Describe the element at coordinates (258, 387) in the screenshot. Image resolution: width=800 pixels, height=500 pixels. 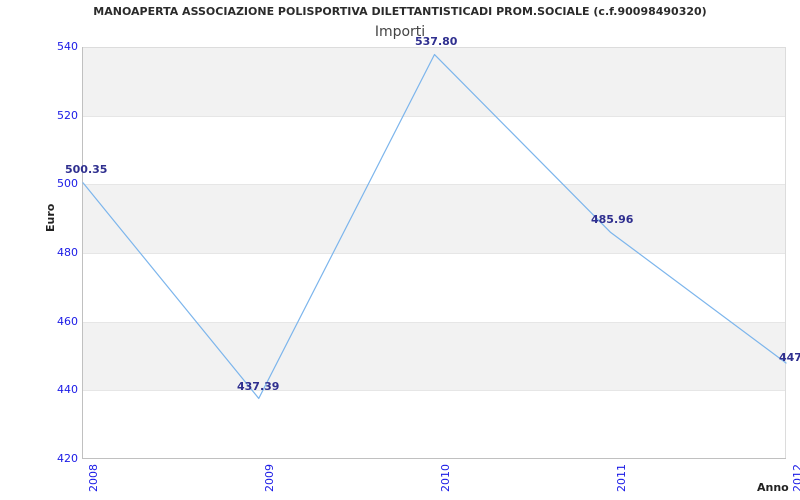
I see `point-label: 437.39` at that location.